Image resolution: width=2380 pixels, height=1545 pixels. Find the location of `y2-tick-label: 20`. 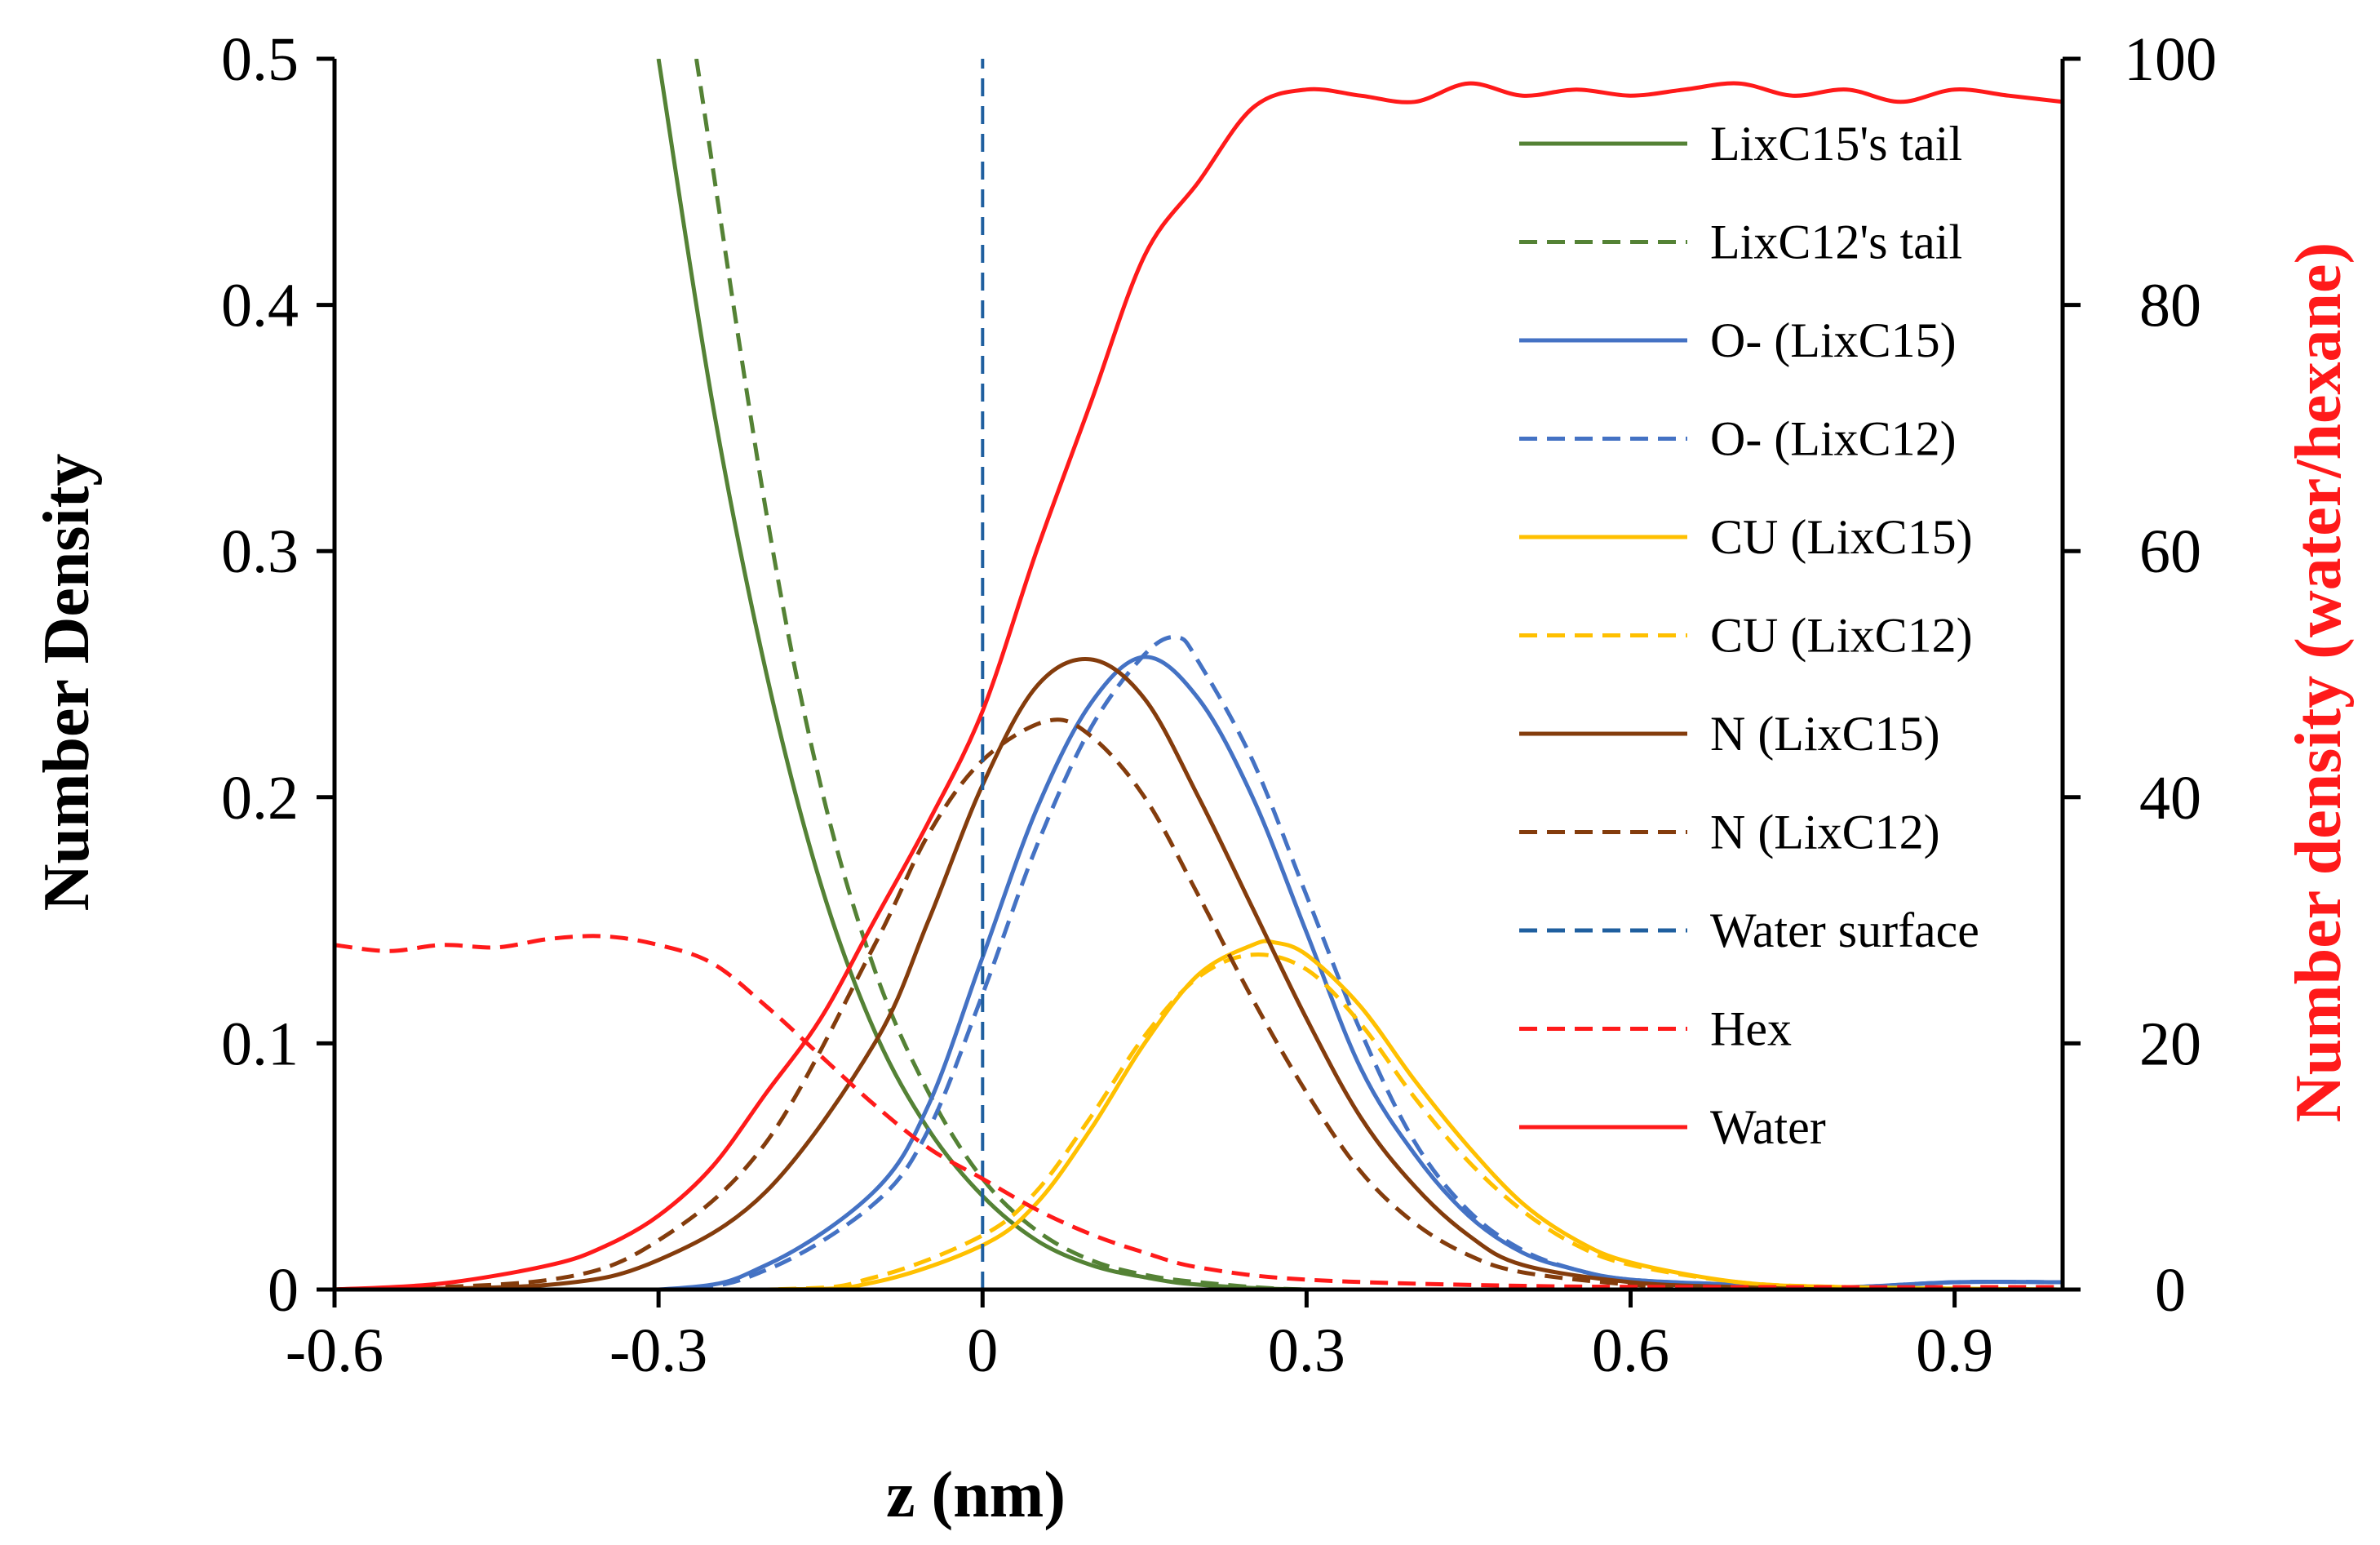

y2-tick-label: 20 is located at coordinates (2170, 1044).